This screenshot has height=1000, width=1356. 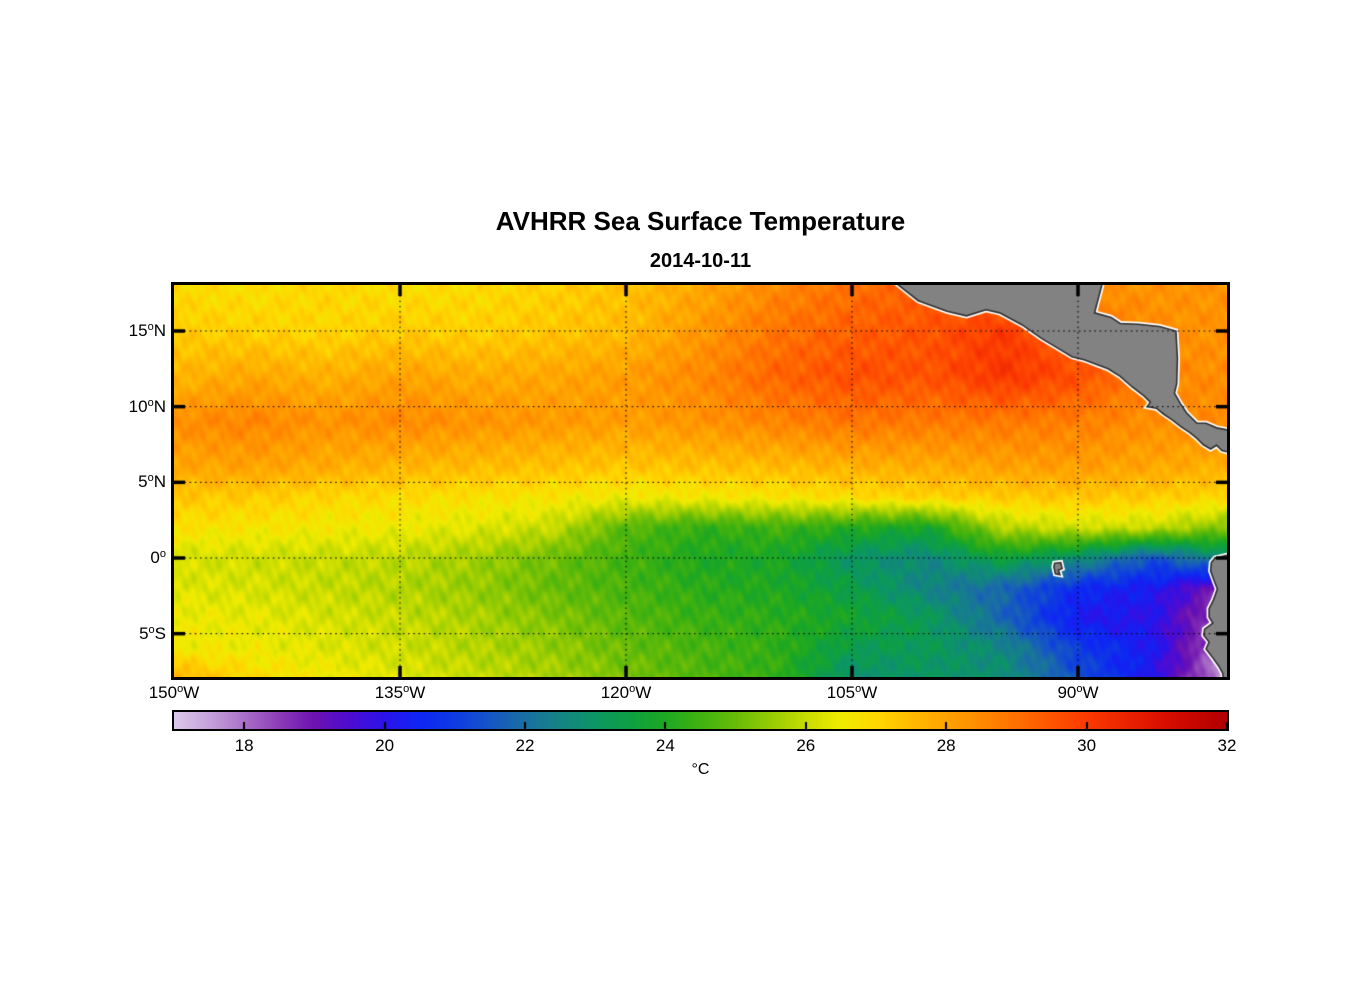 I want to click on plot-title: AVHRR Sea Surface Temperature, so click(x=700, y=221).